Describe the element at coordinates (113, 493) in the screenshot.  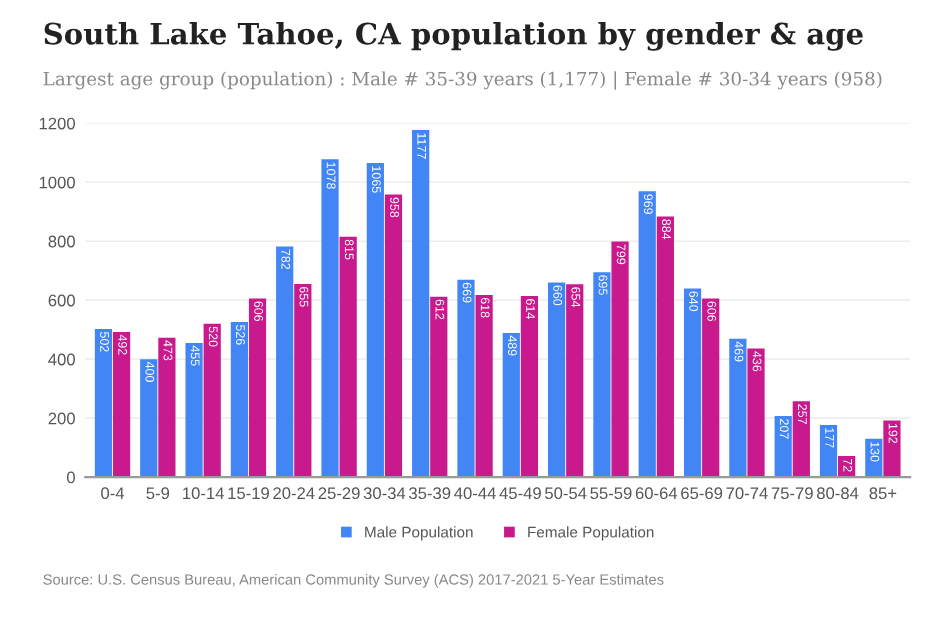
I see `x-tick-label: 0-4` at that location.